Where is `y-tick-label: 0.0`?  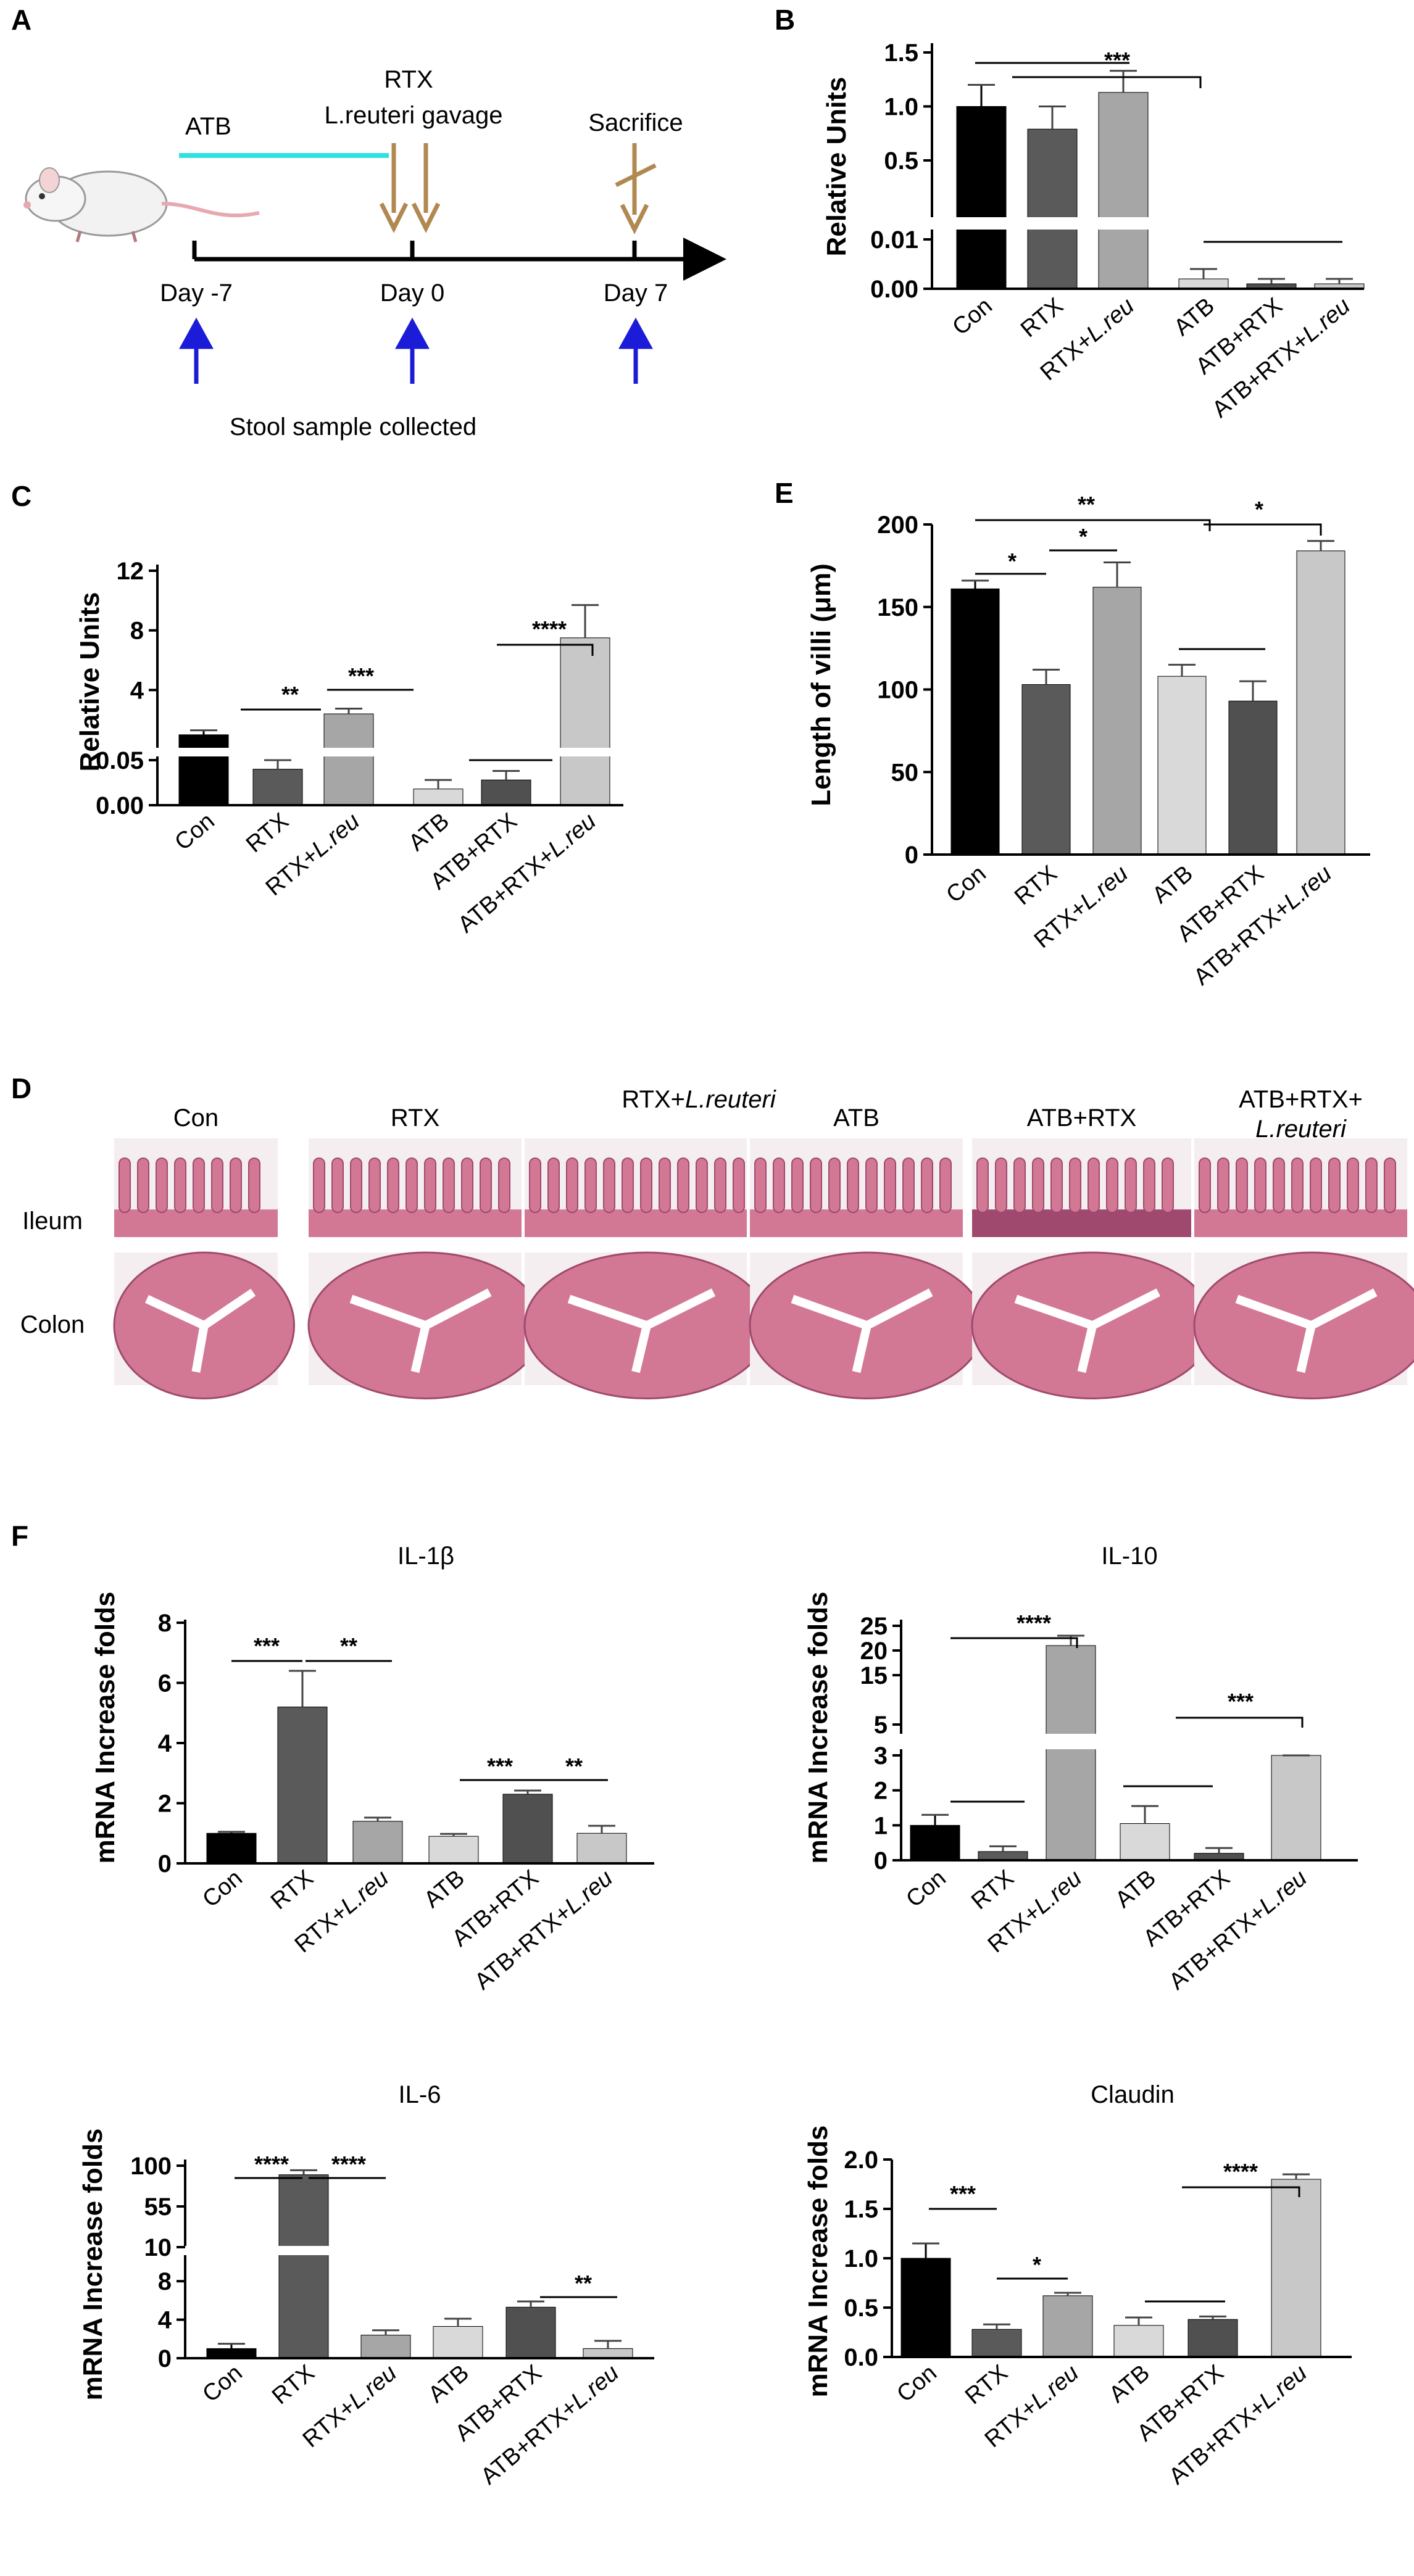
y-tick-label: 0.0 is located at coordinates (861, 2357).